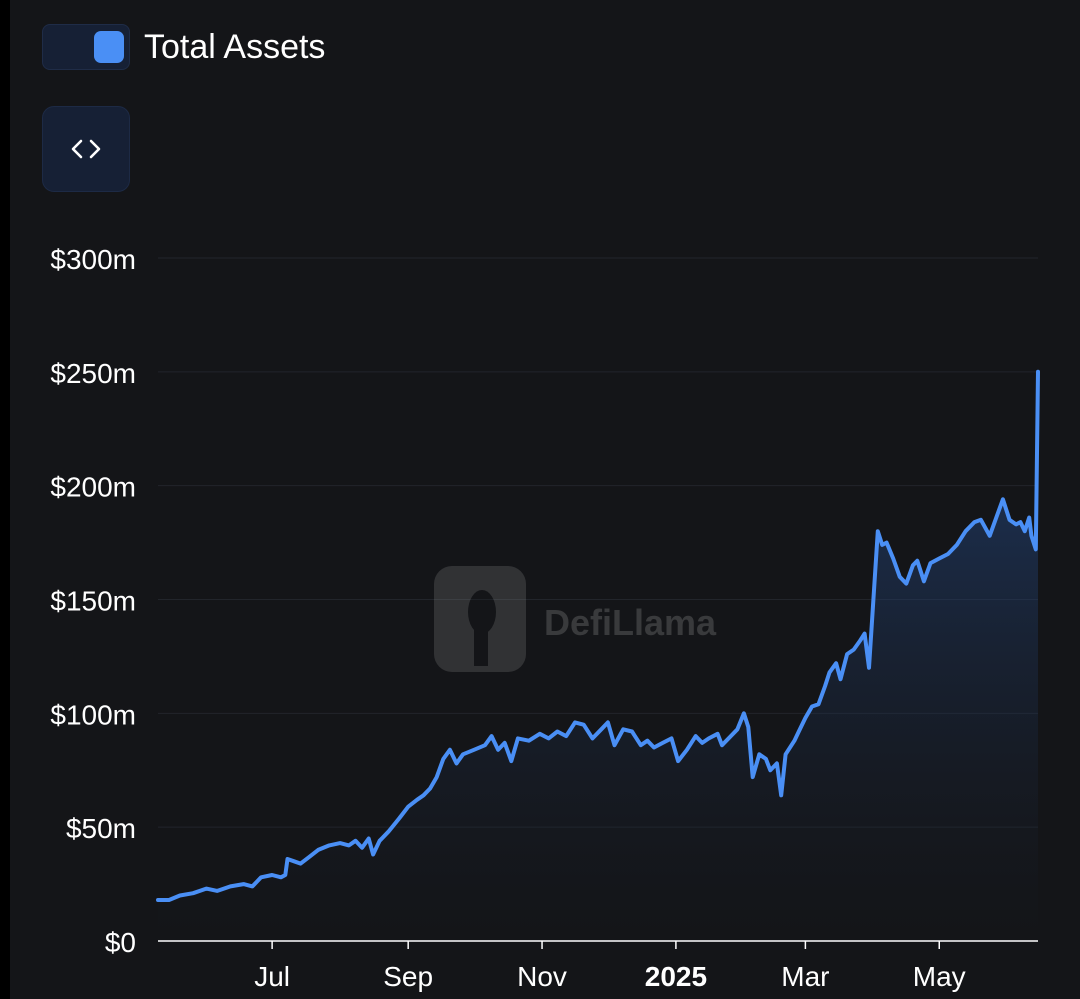  Describe the element at coordinates (101, 828) in the screenshot. I see `y-tick-label: $50m` at that location.